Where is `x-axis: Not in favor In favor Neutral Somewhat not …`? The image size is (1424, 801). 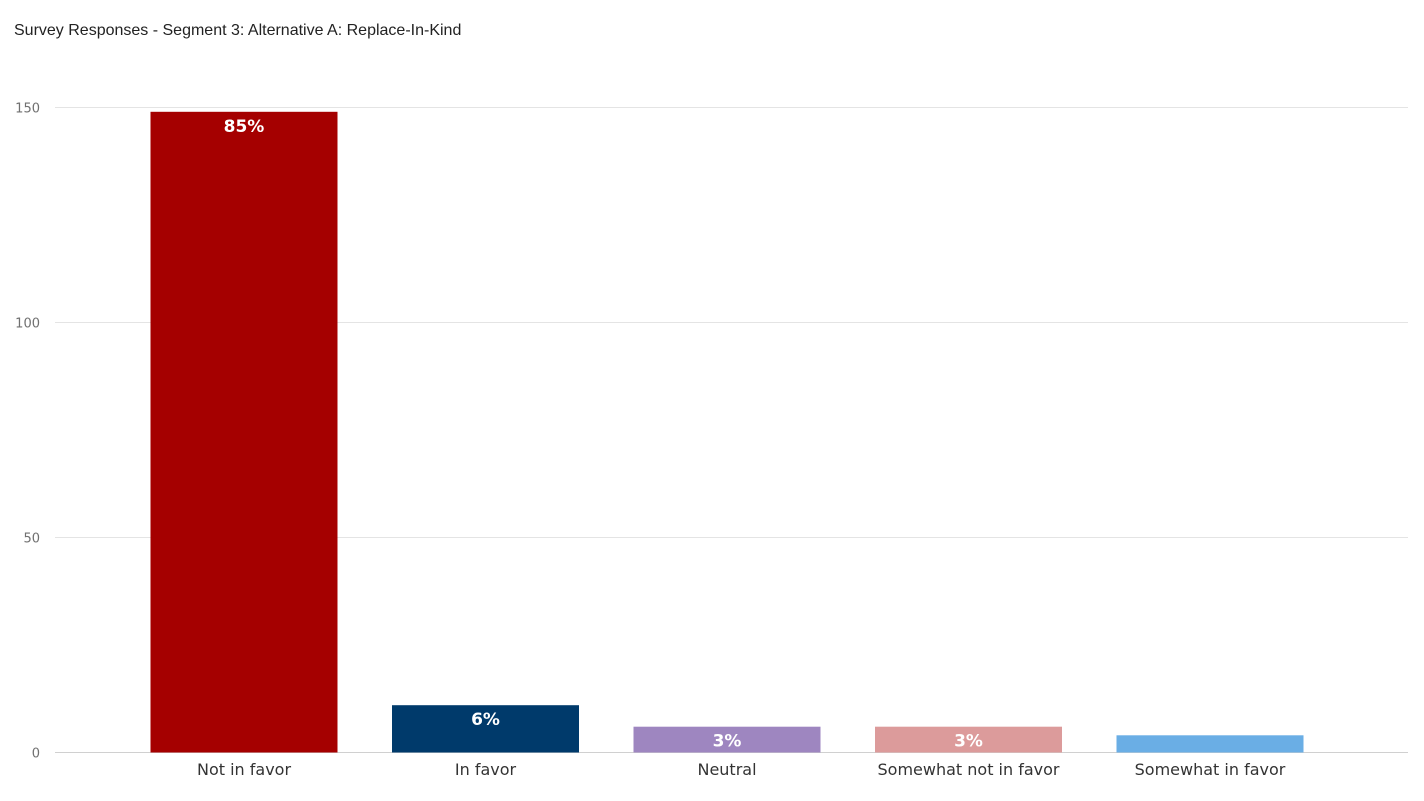
x-axis: Not in favor In favor Neutral Somewhat not … is located at coordinates (741, 769).